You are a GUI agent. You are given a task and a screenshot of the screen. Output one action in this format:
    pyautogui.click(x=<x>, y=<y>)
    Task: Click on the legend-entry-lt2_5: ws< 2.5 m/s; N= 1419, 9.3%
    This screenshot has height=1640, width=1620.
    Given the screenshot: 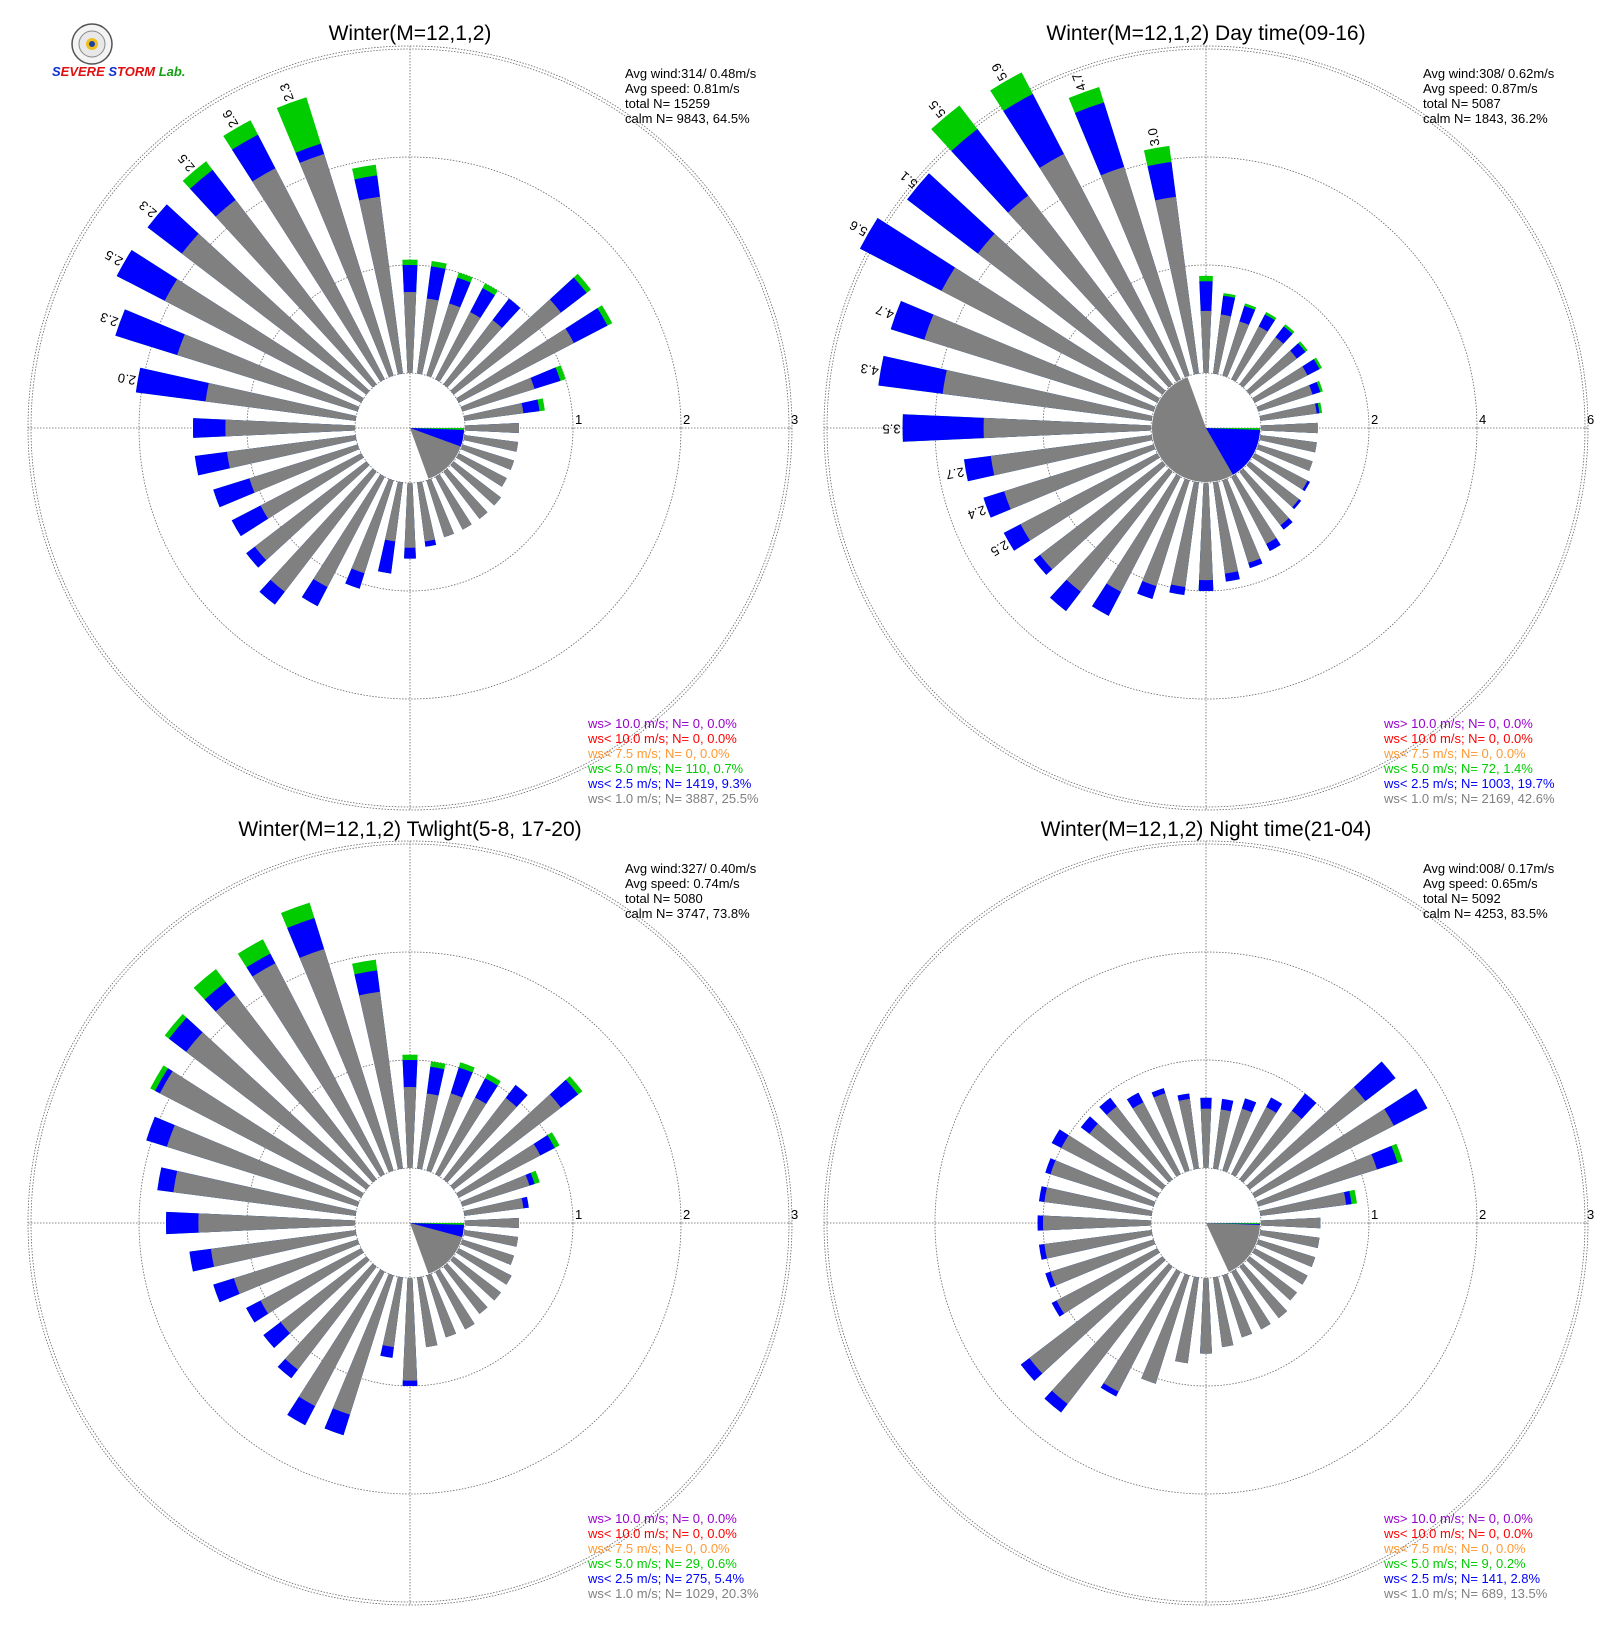 What is the action you would take?
    pyautogui.click(x=669, y=783)
    